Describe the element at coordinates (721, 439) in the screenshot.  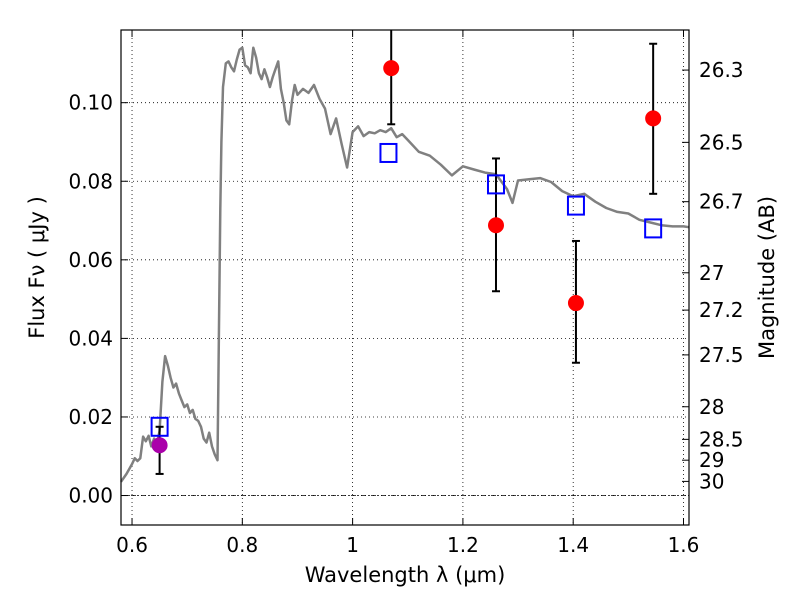
I see `right-tick-label: 28.5` at that location.